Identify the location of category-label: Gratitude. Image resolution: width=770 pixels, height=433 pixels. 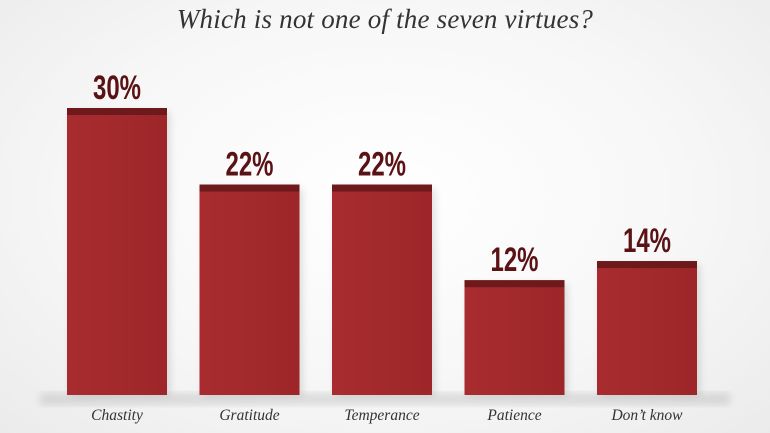
(249, 415).